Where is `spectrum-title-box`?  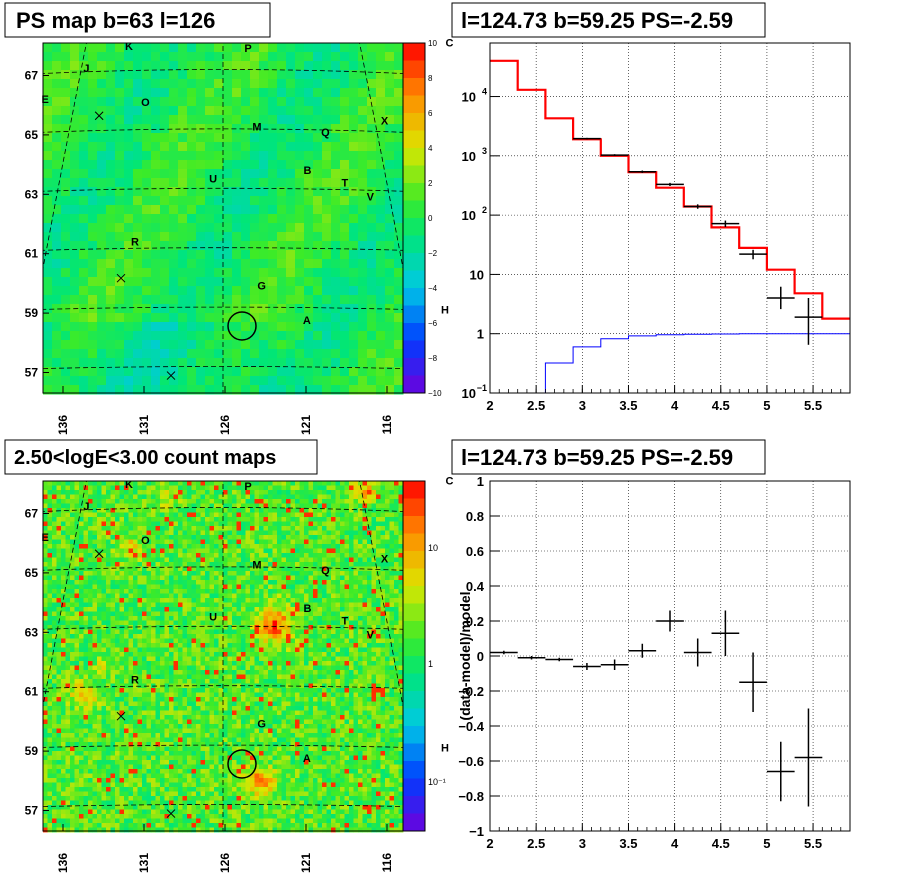 spectrum-title-box is located at coordinates (608, 20).